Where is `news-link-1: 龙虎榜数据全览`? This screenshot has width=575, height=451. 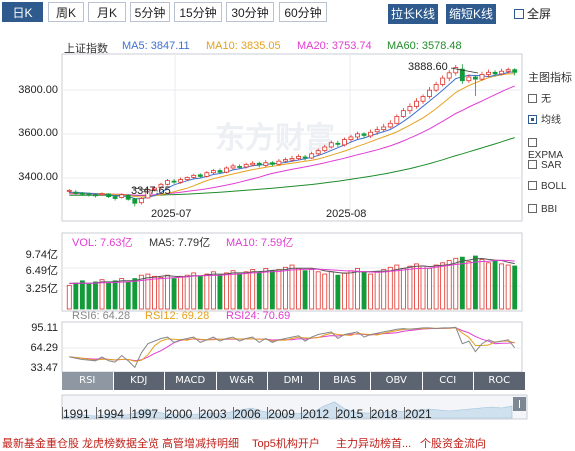 news-link-1: 龙虎榜数据全览 is located at coordinates (120, 444).